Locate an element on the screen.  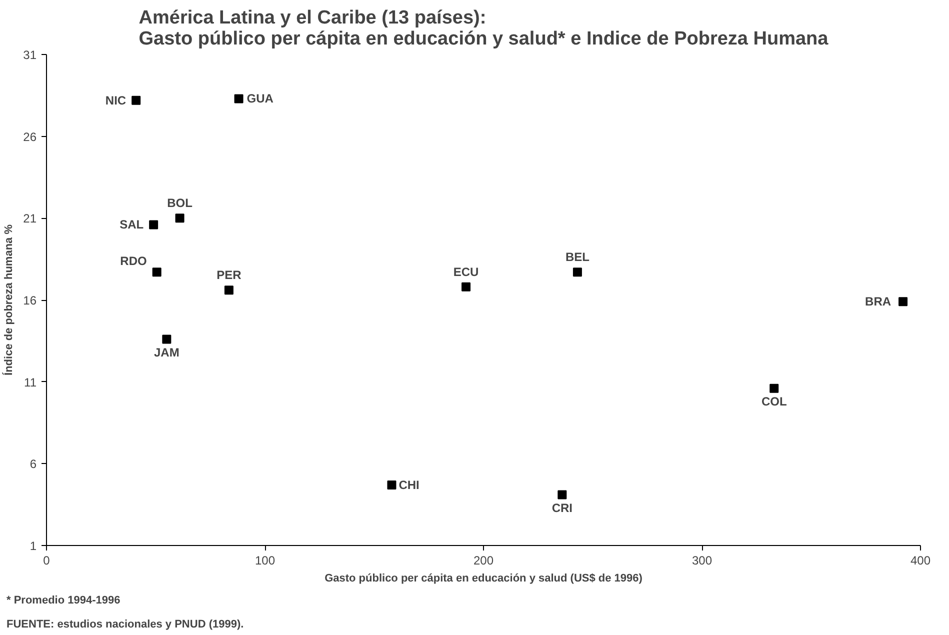
y-tick-label: 6 is located at coordinates (33, 464).